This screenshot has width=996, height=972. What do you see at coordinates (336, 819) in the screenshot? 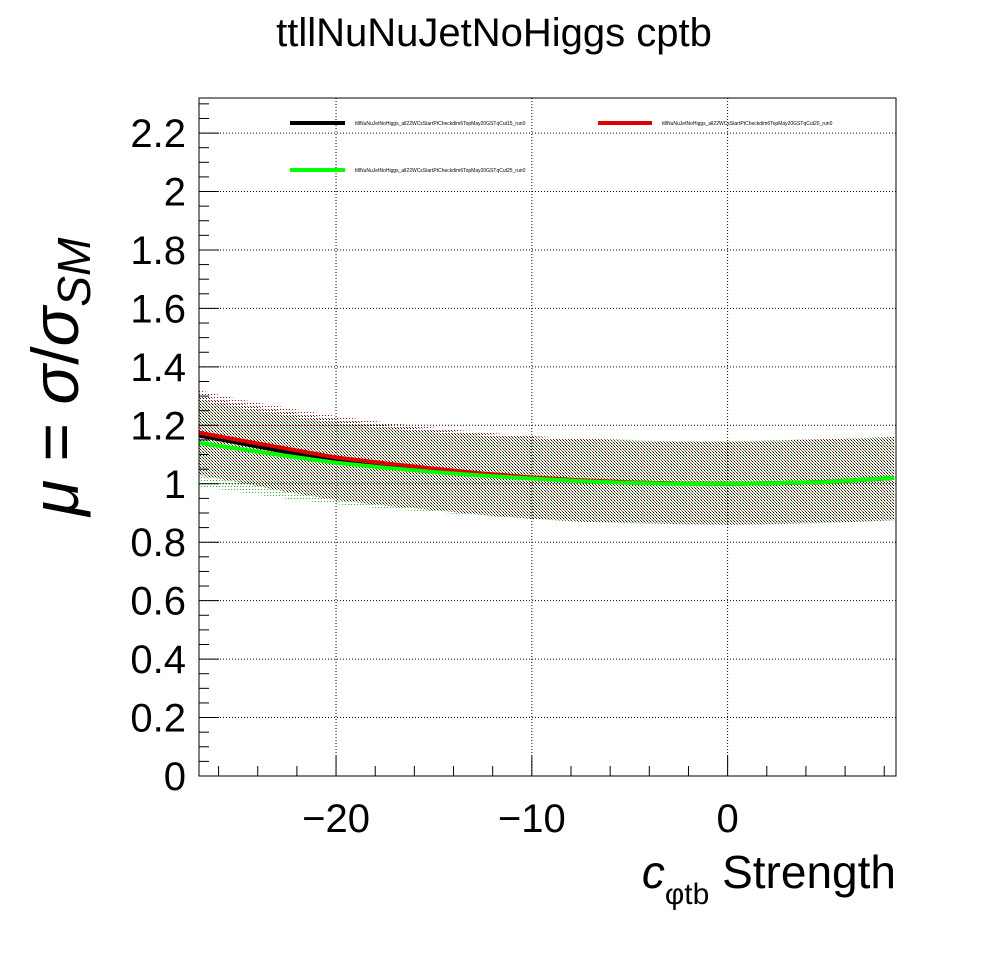
I see `x-tick-label: −20` at bounding box center [336, 819].